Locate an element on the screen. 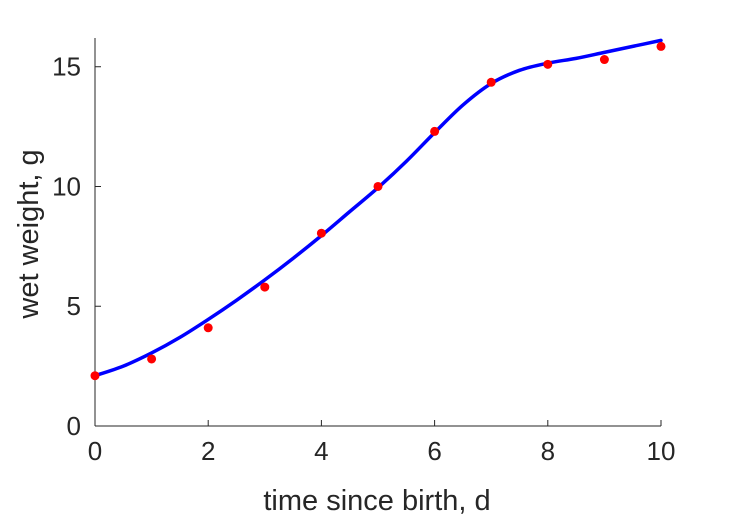 The image size is (729, 521). y-axis-label: wet weight, g is located at coordinates (29, 234).